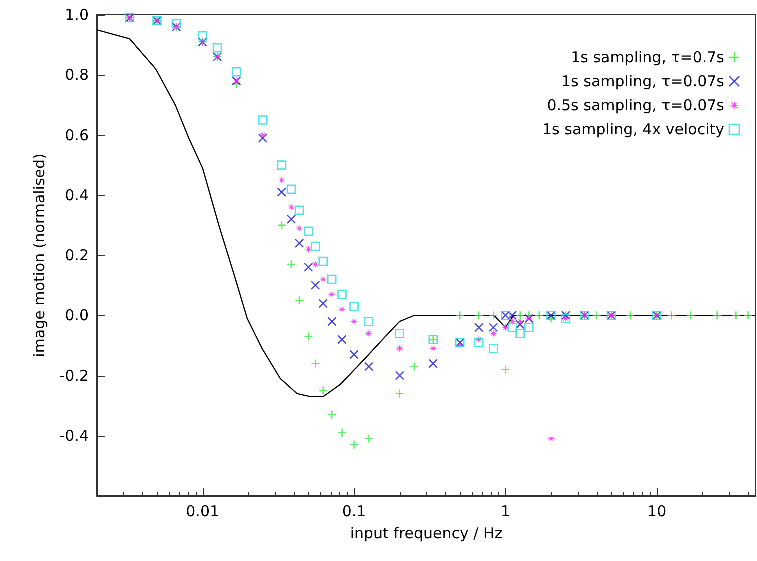 This screenshot has width=757, height=561. I want to click on x-axis-title: input frequency / Hz, so click(426, 533).